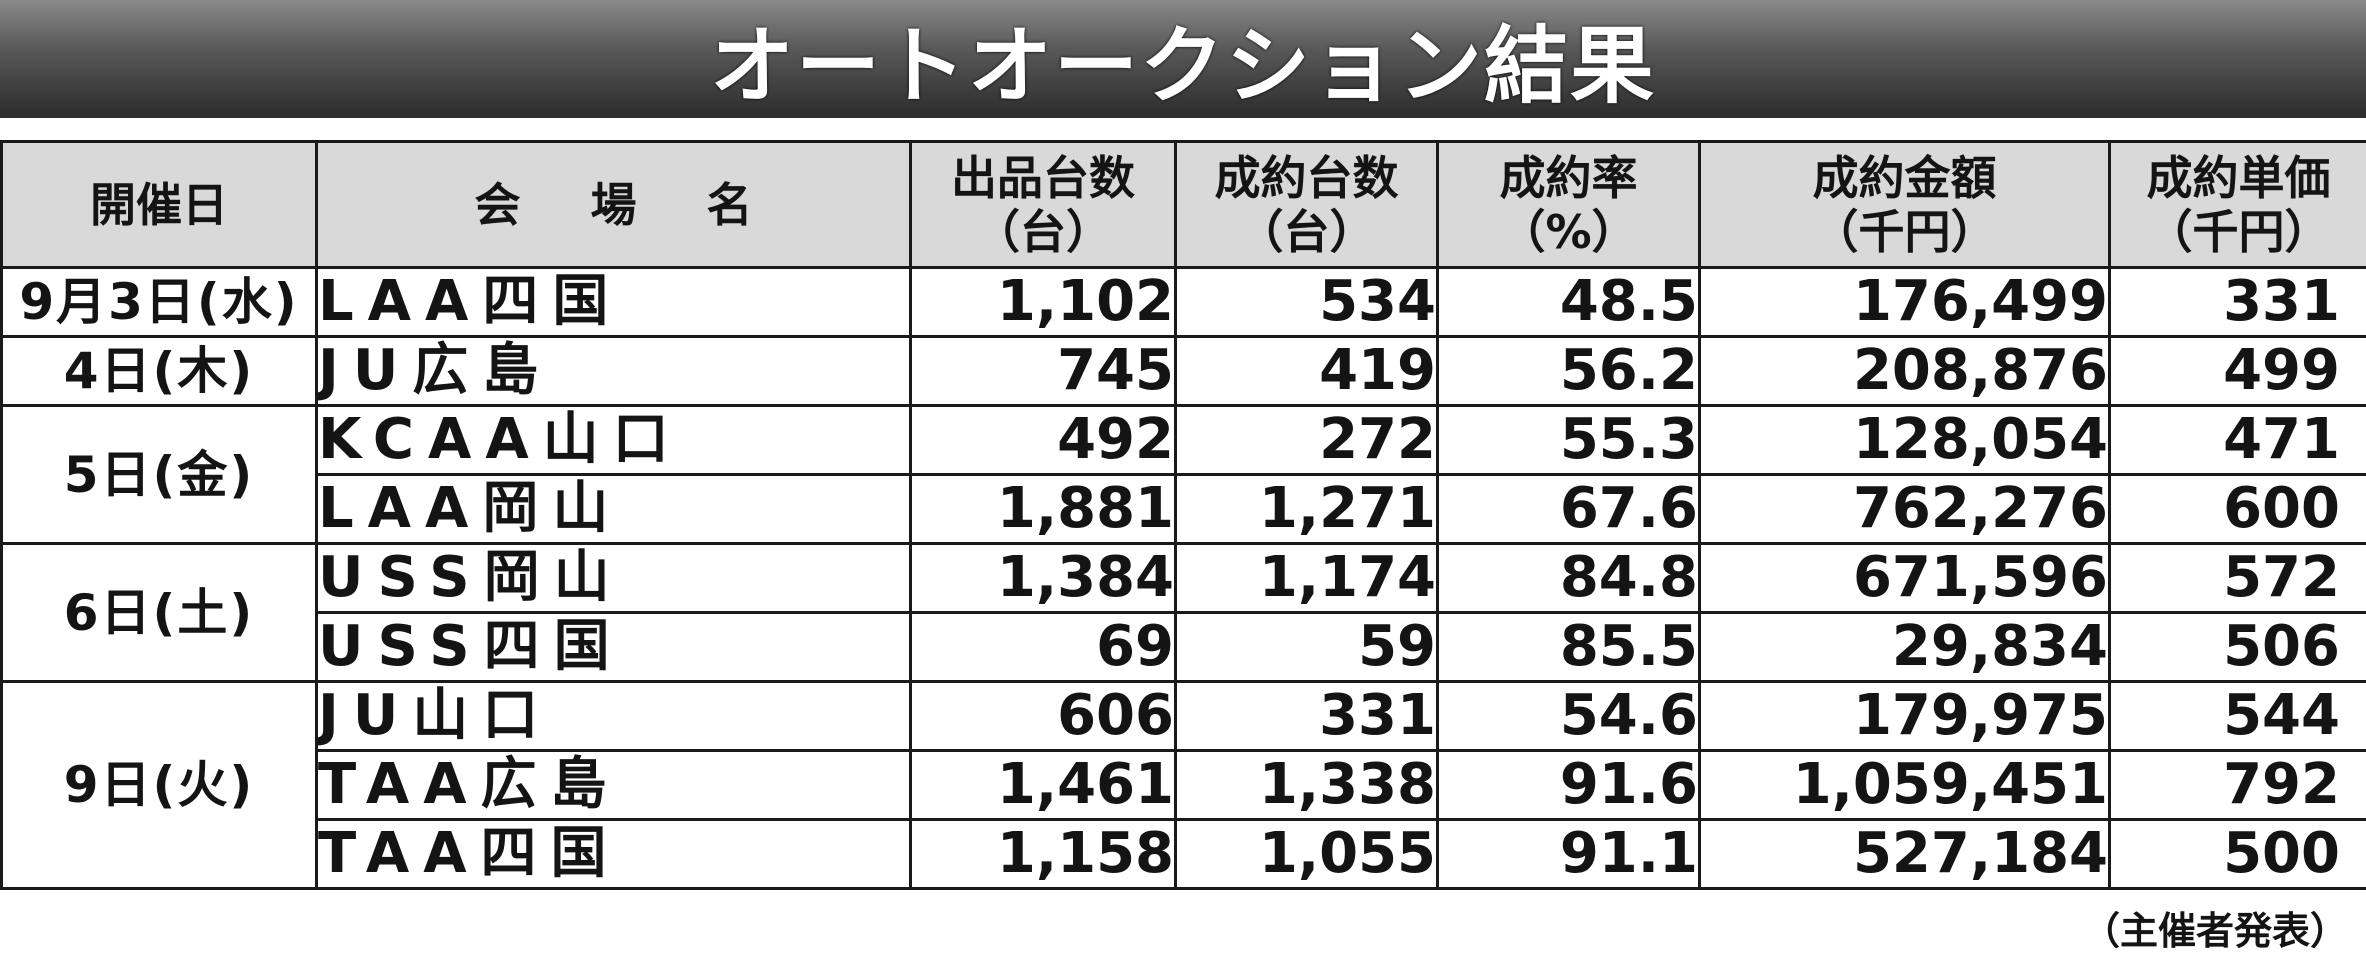 The image size is (2366, 955). I want to click on venue-cell: KCAA山口, so click(614, 440).